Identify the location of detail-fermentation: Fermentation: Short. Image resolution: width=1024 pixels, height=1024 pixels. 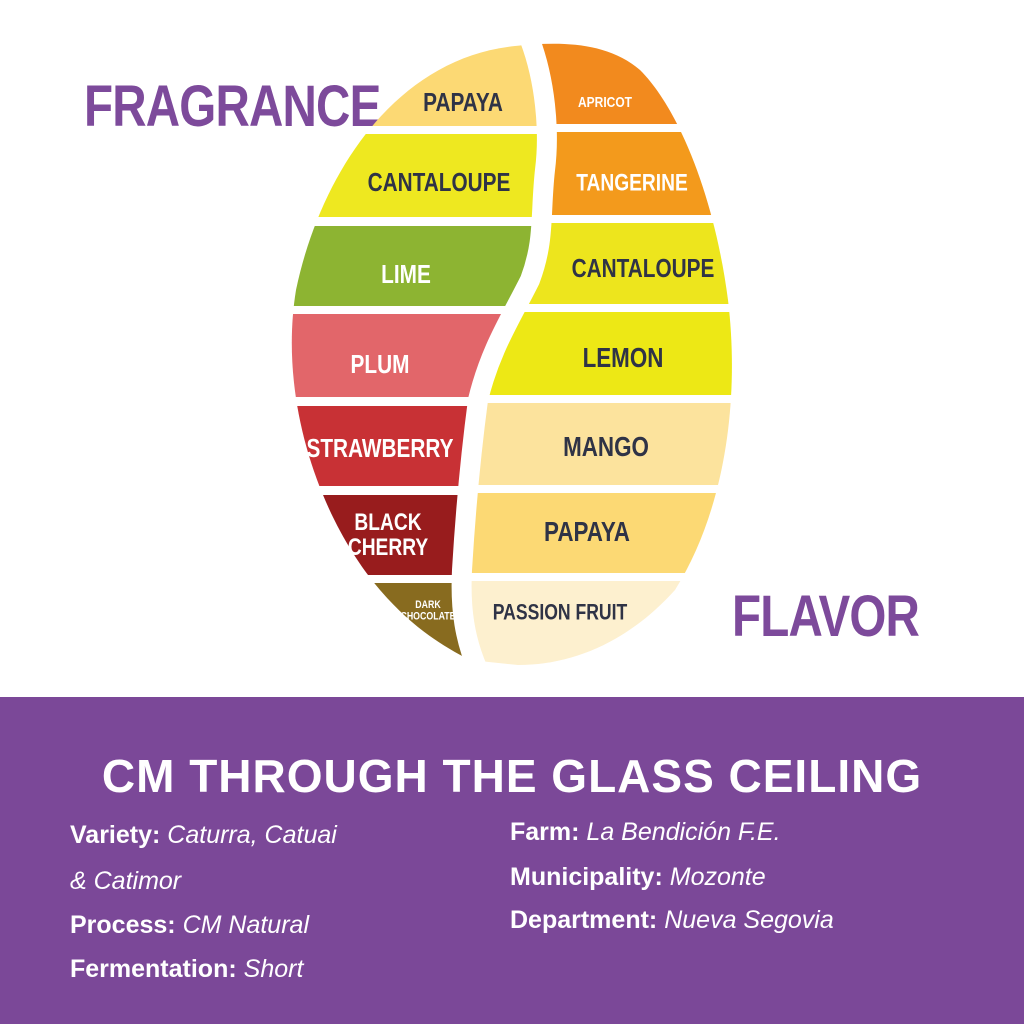
(186, 969).